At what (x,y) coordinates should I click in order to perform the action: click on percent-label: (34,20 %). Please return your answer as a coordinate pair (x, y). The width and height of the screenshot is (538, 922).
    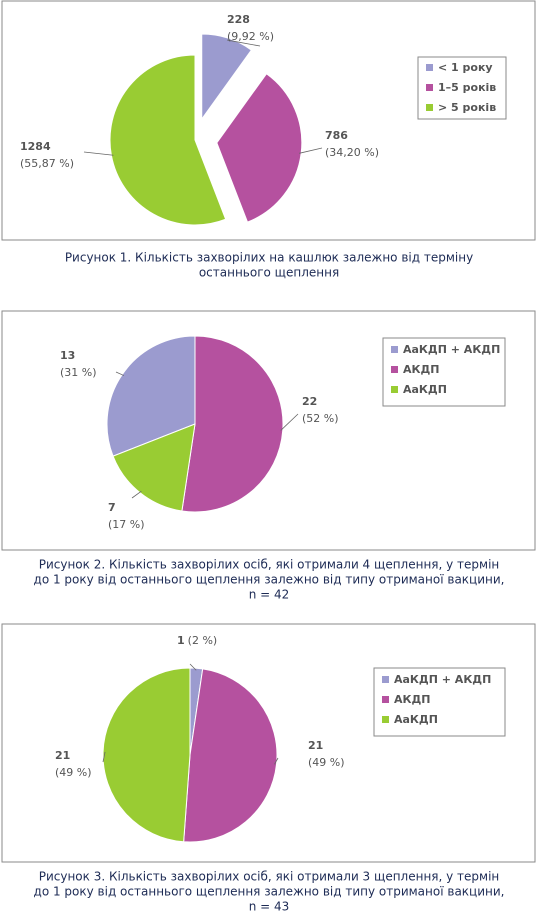
    Looking at the image, I should click on (352, 152).